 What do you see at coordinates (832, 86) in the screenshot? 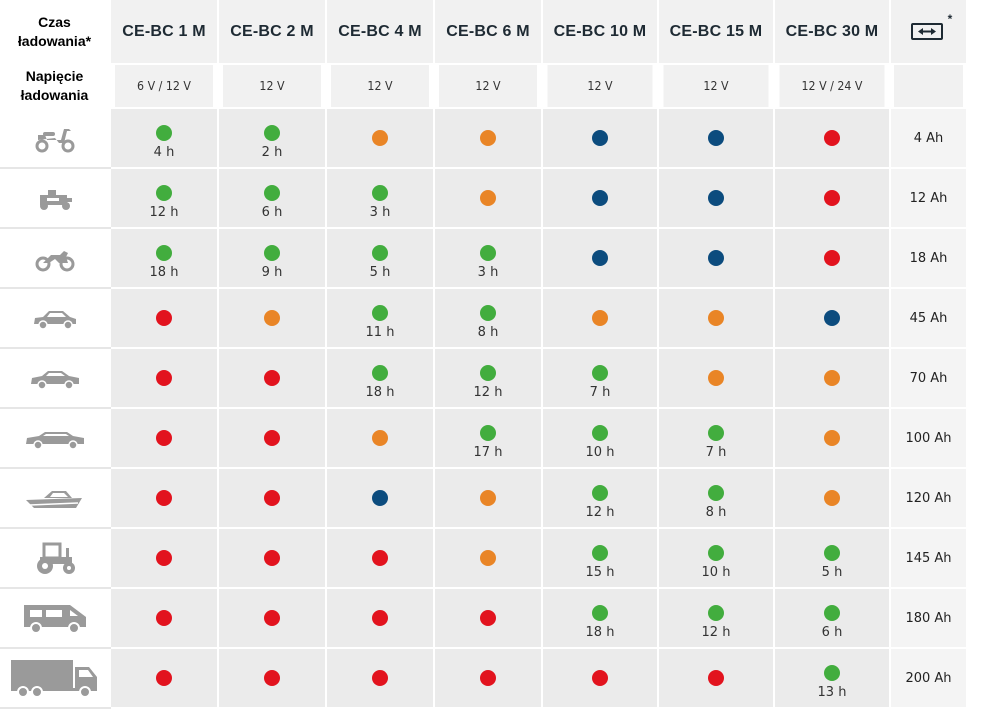
I see `voltage-value: 12 V / 24 V` at bounding box center [832, 86].